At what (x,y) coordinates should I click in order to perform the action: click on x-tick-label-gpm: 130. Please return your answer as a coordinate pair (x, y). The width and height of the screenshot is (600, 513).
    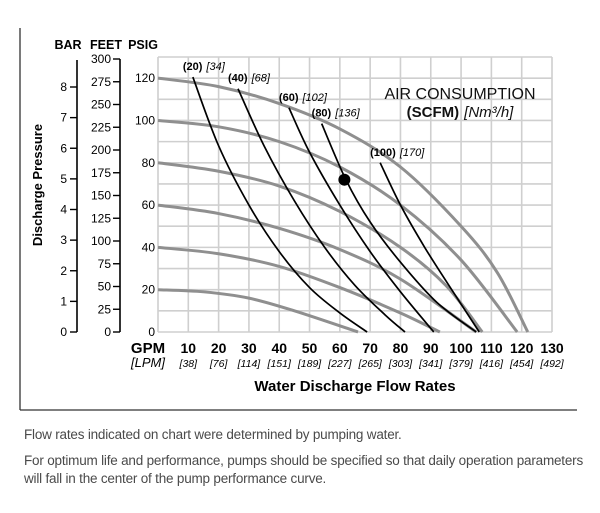
    Looking at the image, I should click on (552, 348).